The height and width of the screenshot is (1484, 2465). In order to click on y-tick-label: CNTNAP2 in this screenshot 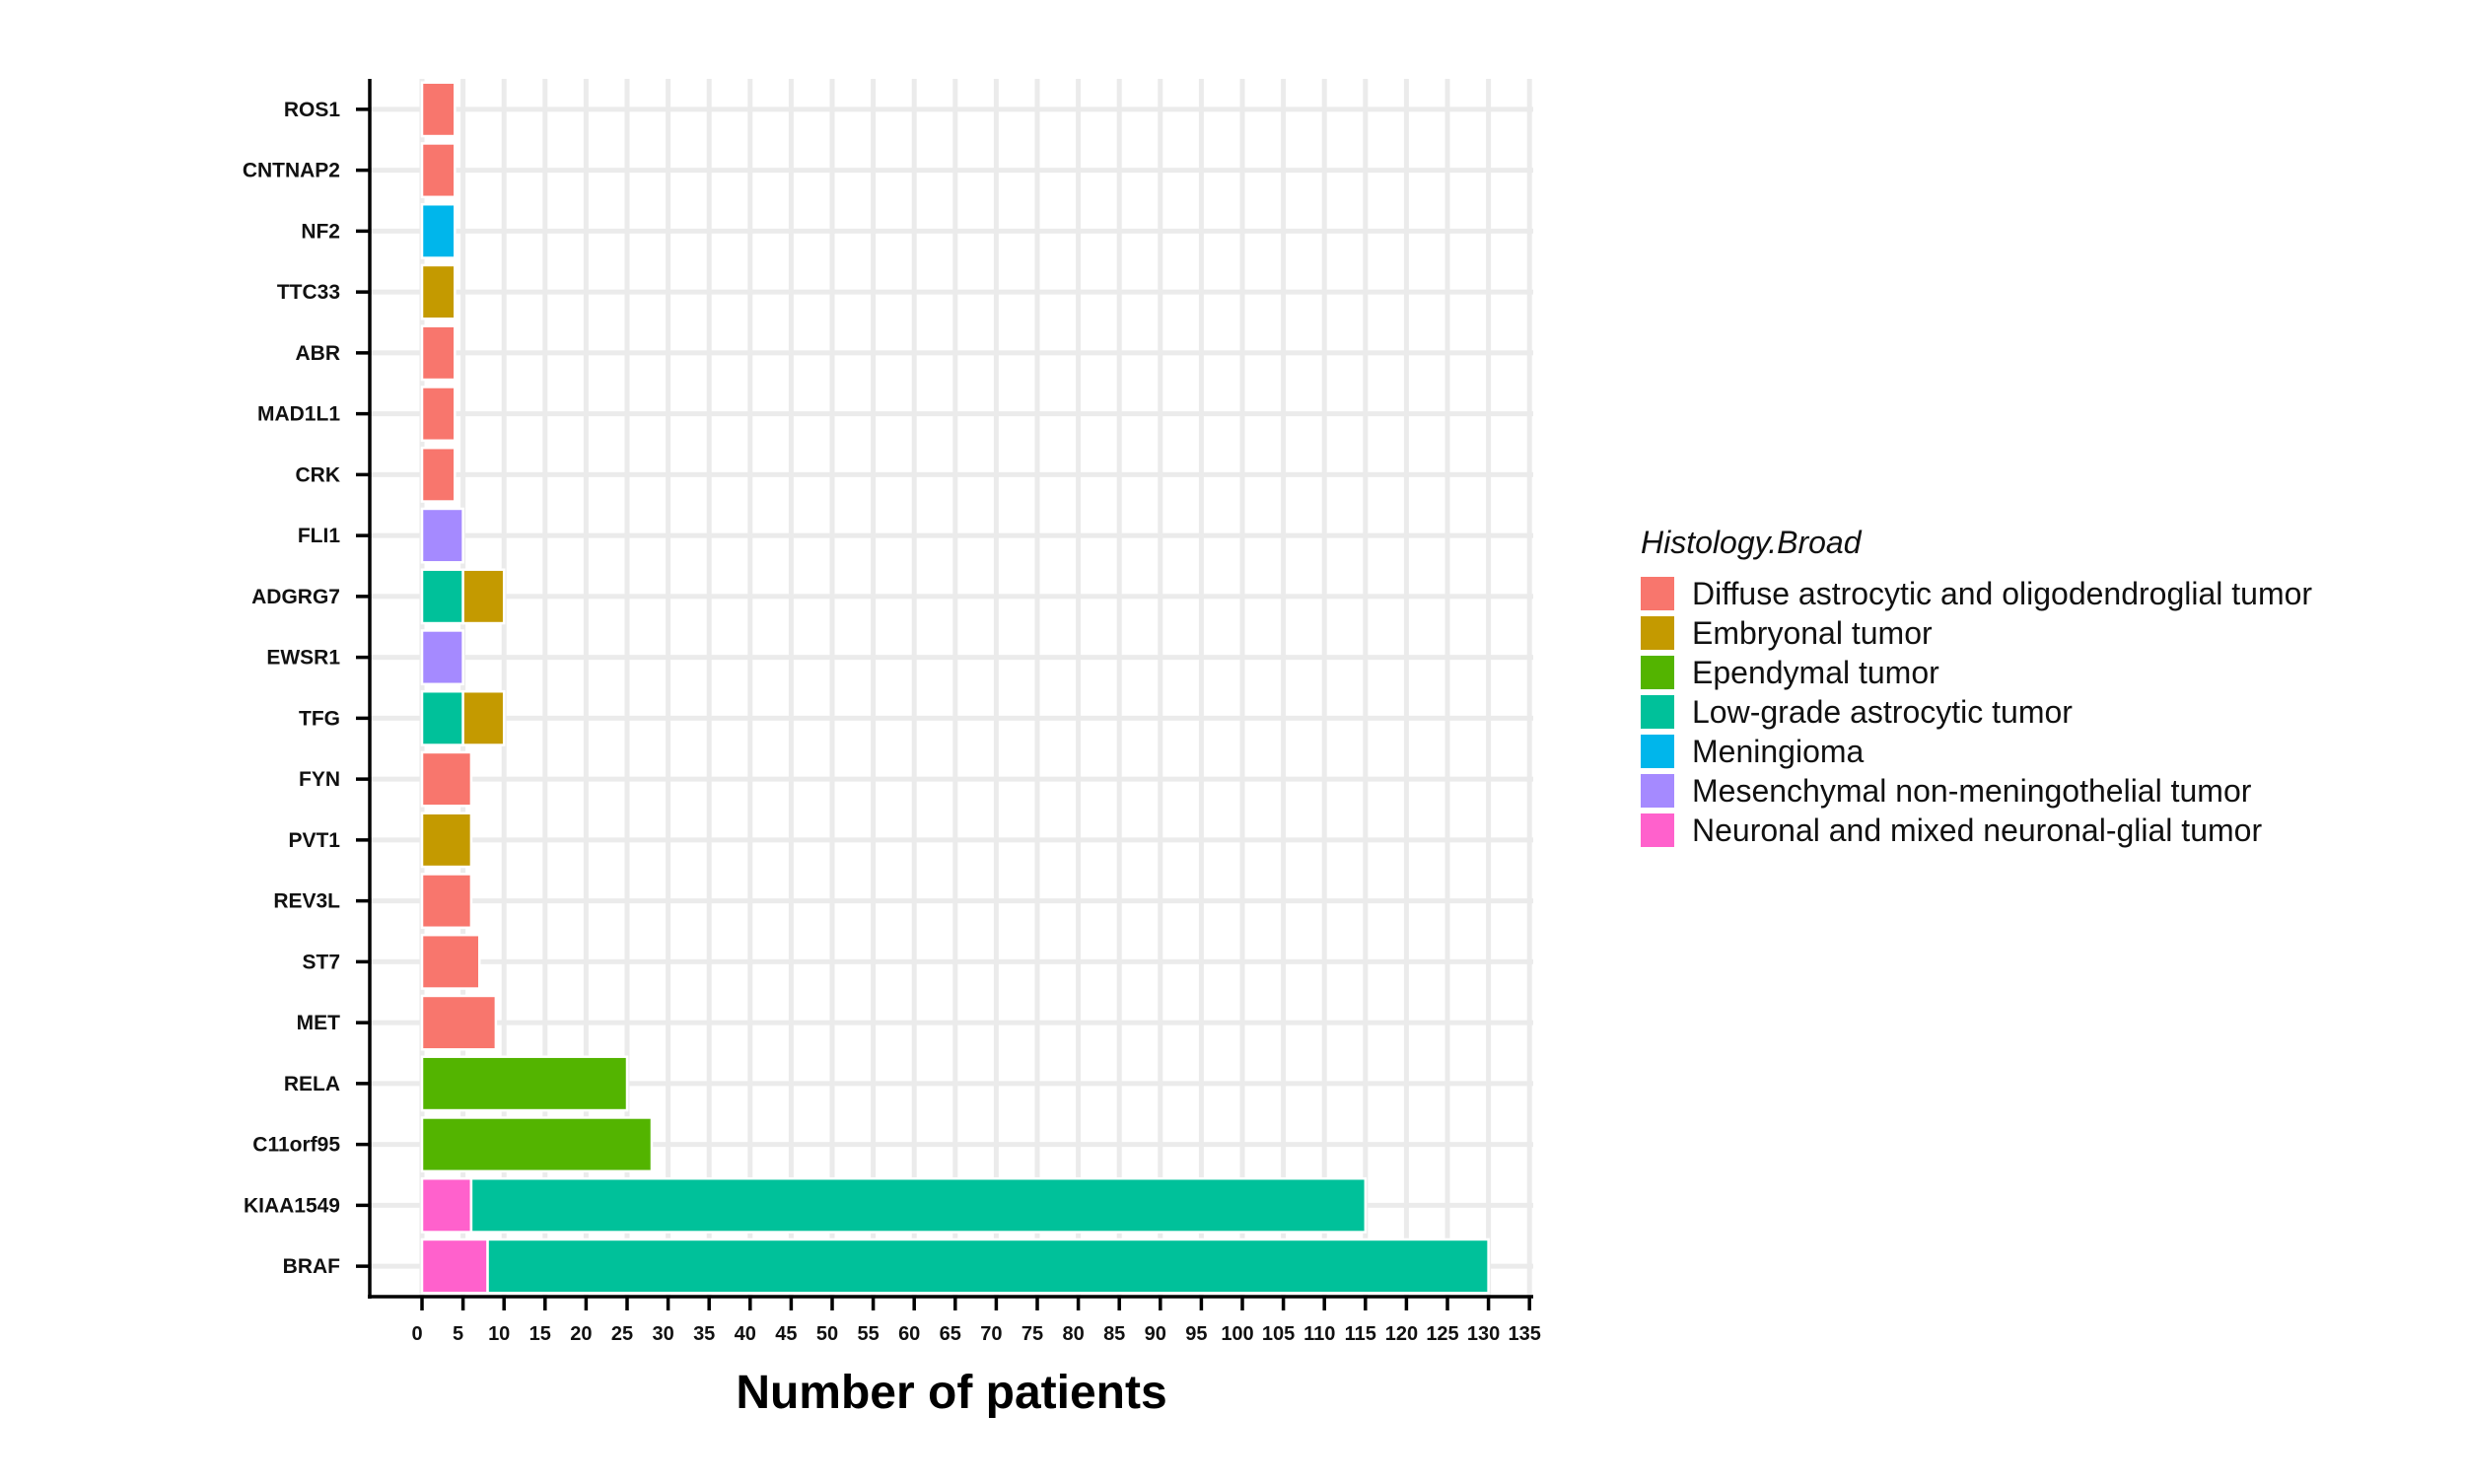, I will do `click(292, 171)`.